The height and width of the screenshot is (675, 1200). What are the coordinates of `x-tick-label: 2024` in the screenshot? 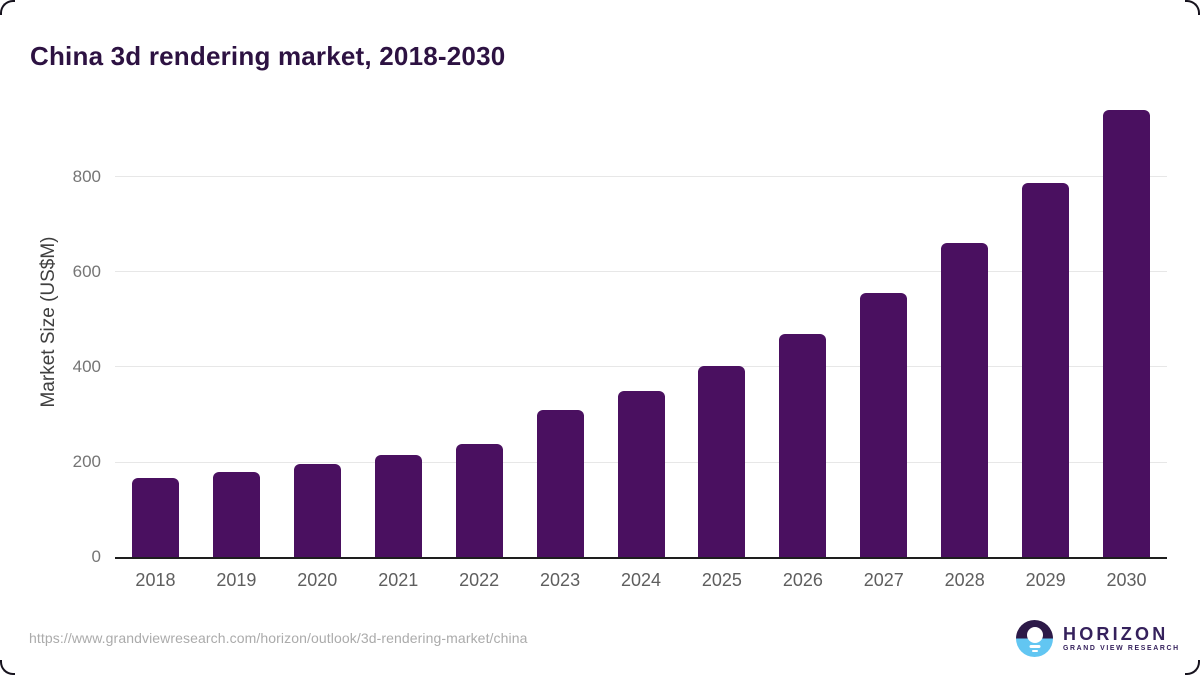 It's located at (641, 580).